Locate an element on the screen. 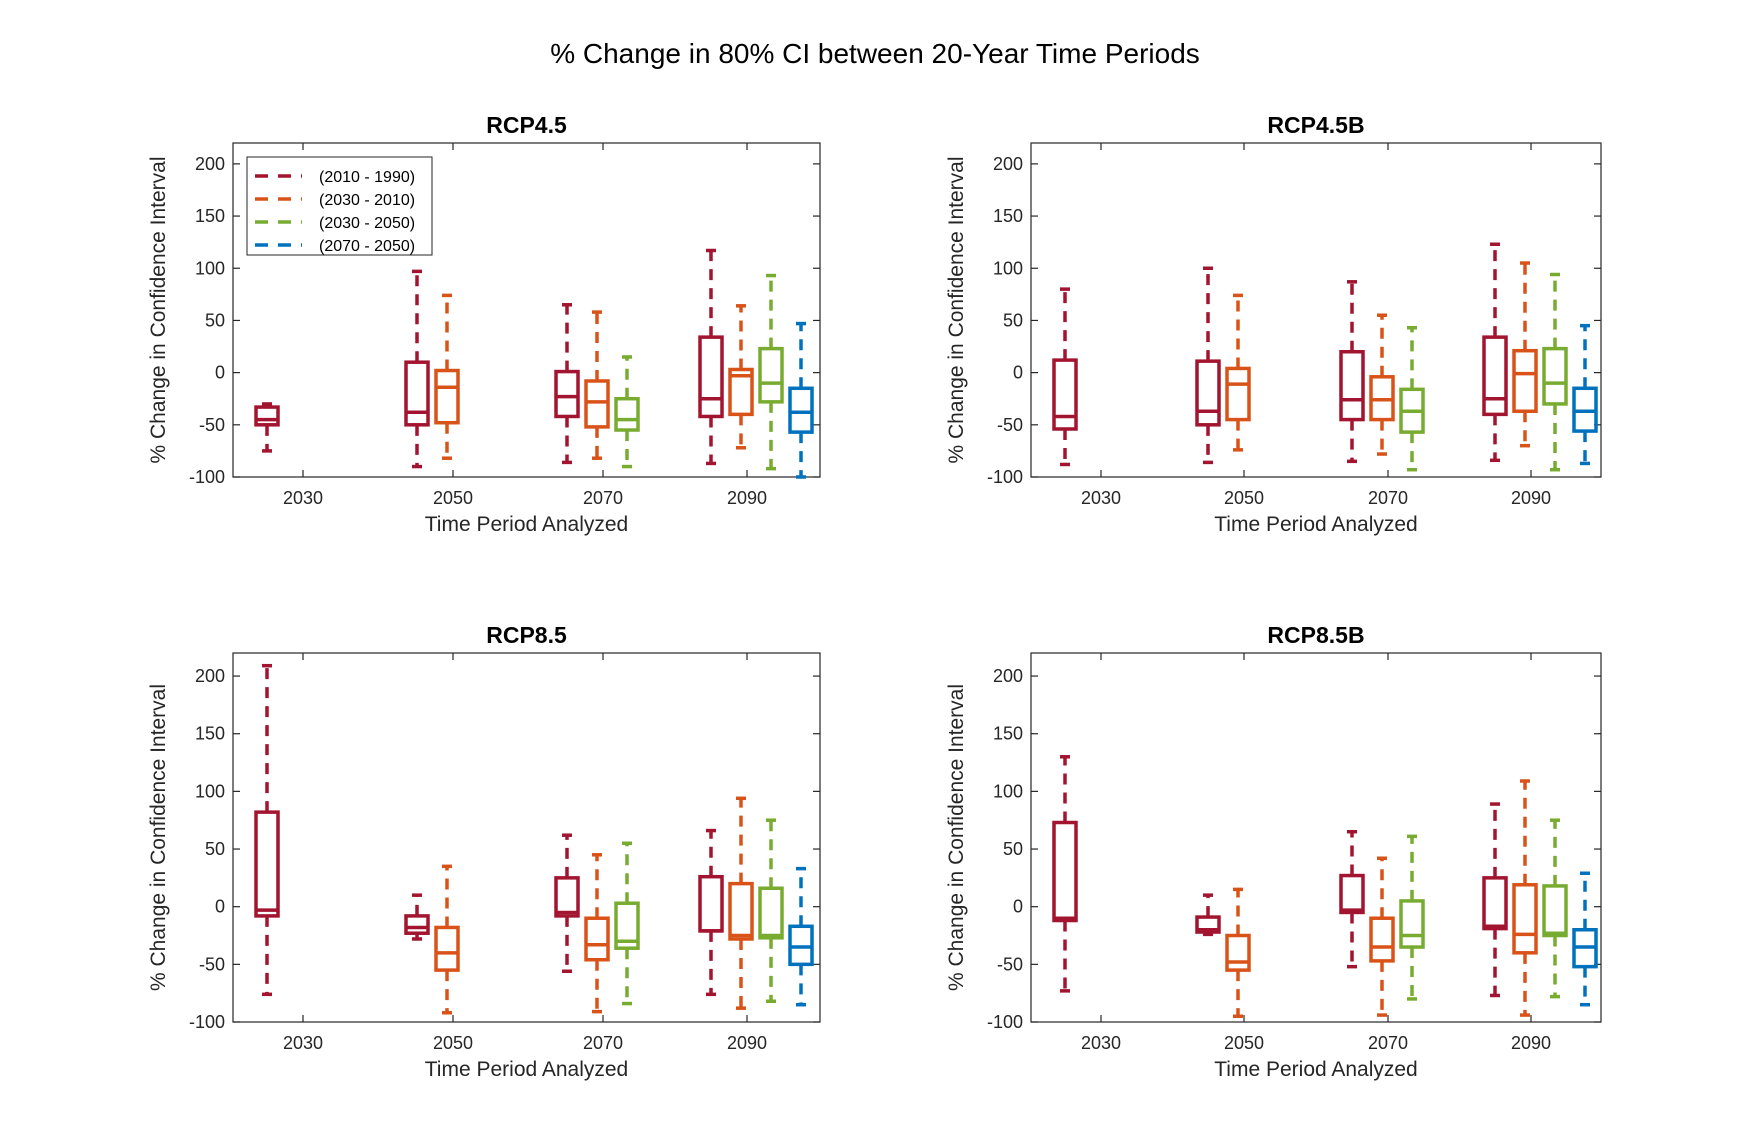 The image size is (1750, 1148). panel-title: RCP8.5B is located at coordinates (1315, 635).